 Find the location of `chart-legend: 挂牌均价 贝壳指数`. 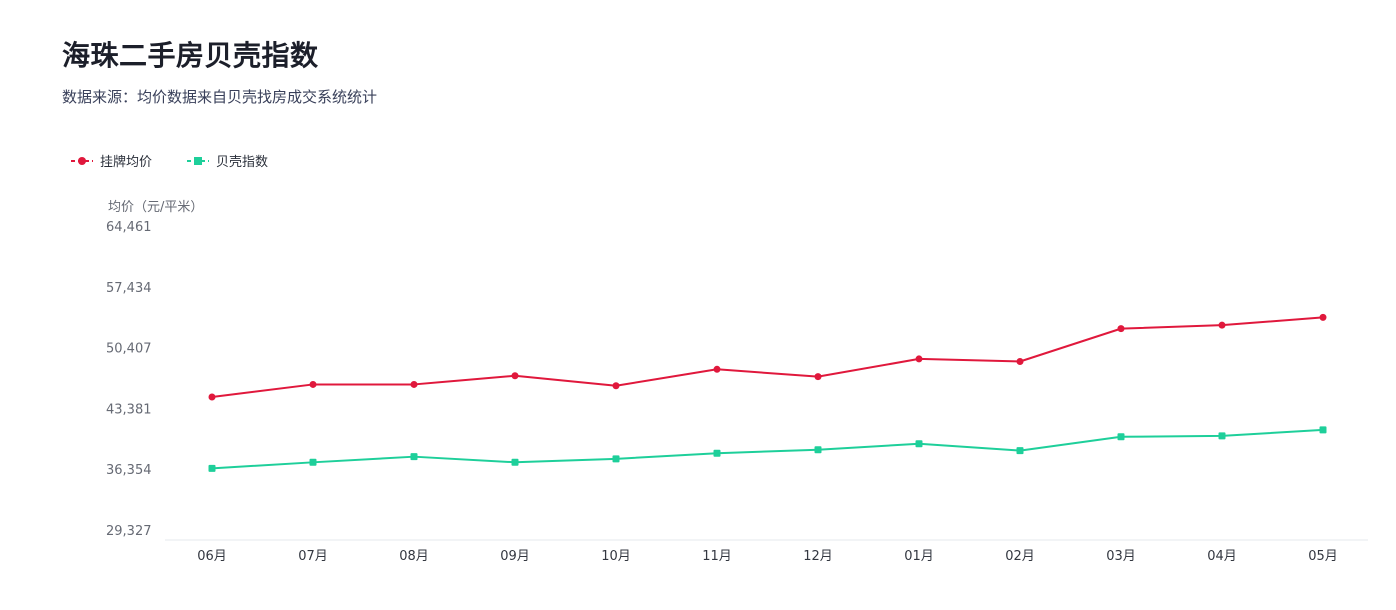

chart-legend: 挂牌均价 贝壳指数 is located at coordinates (169, 160).